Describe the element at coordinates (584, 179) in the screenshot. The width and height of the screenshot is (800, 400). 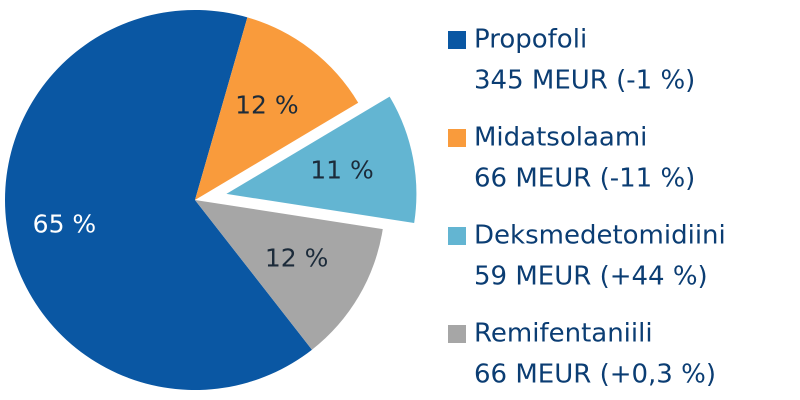
I see `legend-detail: 66 MEUR (-11 %)` at that location.